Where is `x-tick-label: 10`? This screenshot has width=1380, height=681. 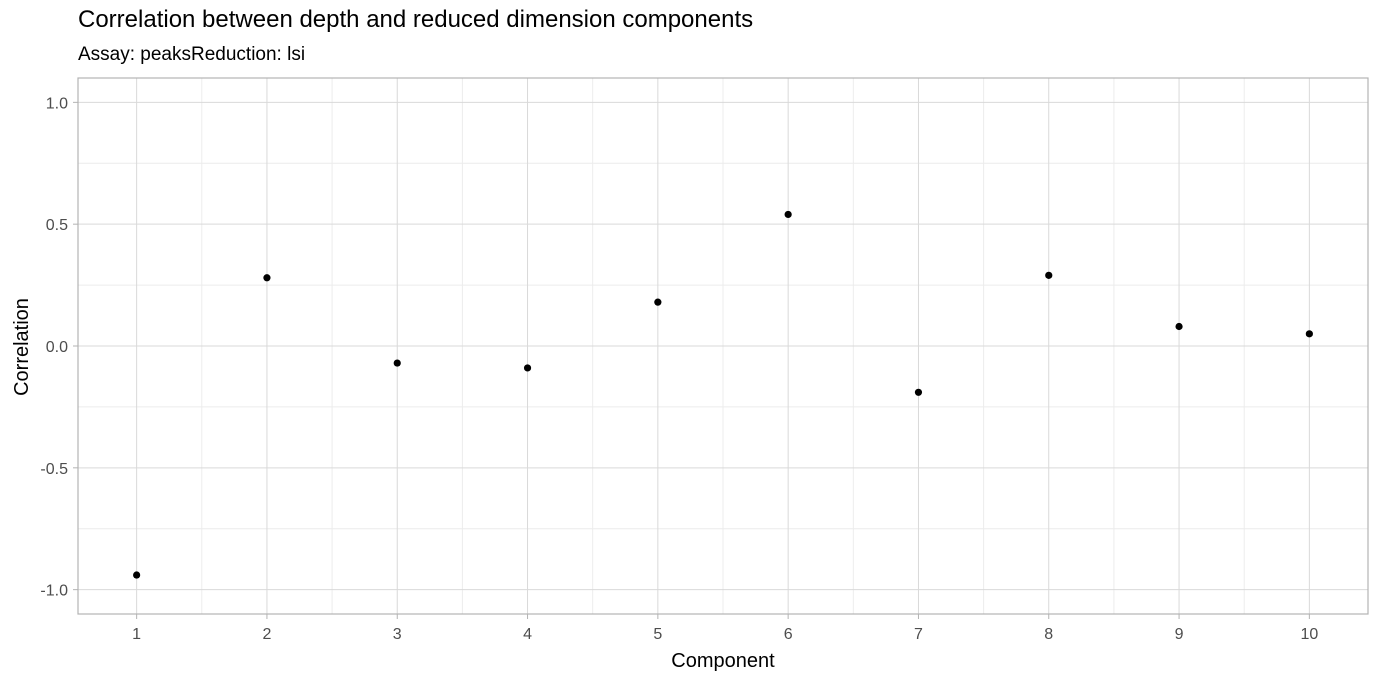
x-tick-label: 10 is located at coordinates (1309, 634).